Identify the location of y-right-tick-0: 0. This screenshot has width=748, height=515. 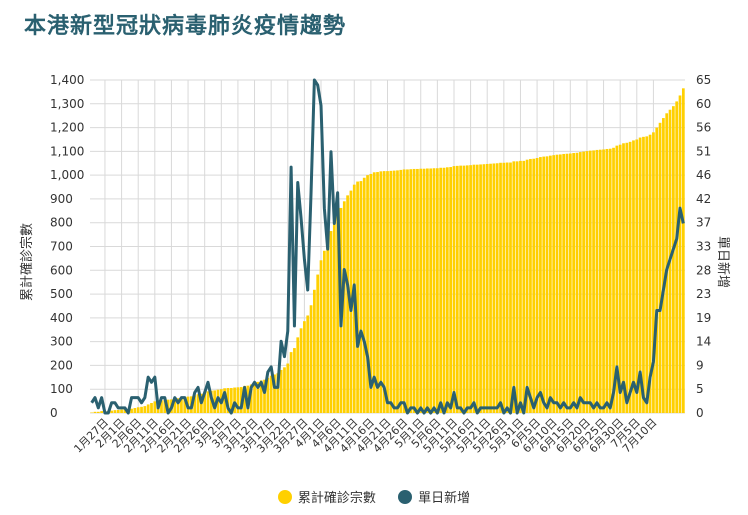
(700, 413).